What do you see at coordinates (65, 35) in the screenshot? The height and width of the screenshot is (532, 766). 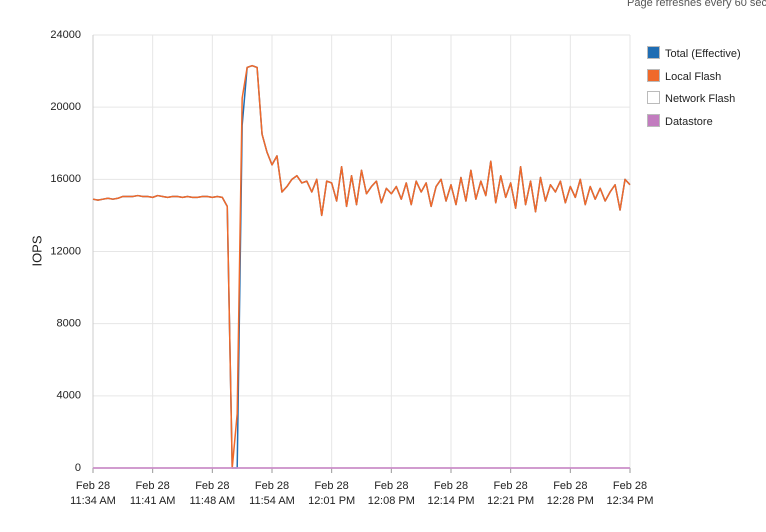 I see `y-tick-label: 24000` at bounding box center [65, 35].